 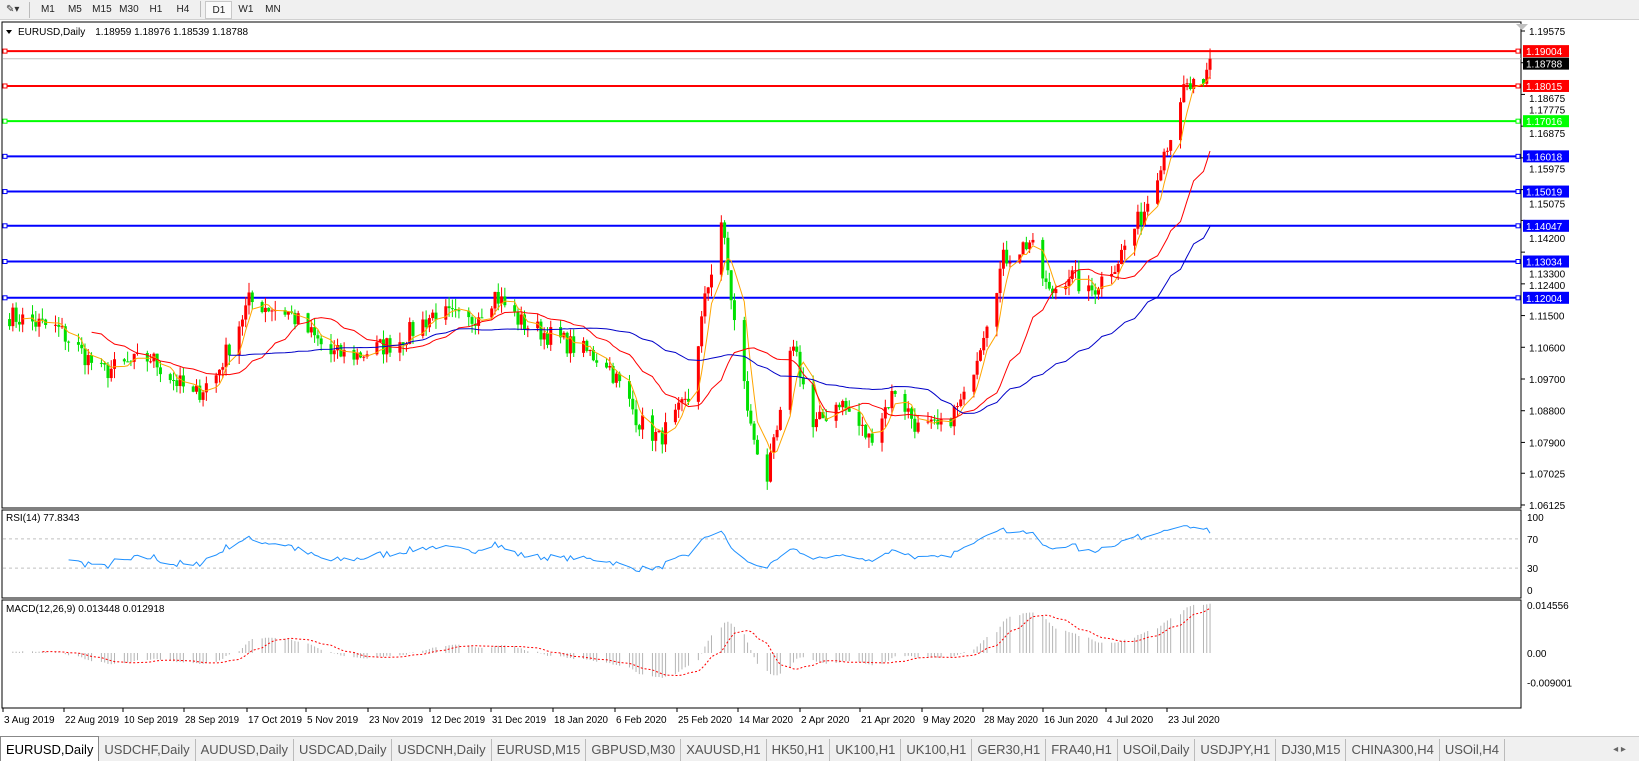 I want to click on chart-tab: USOil,Daily, so click(x=1157, y=750).